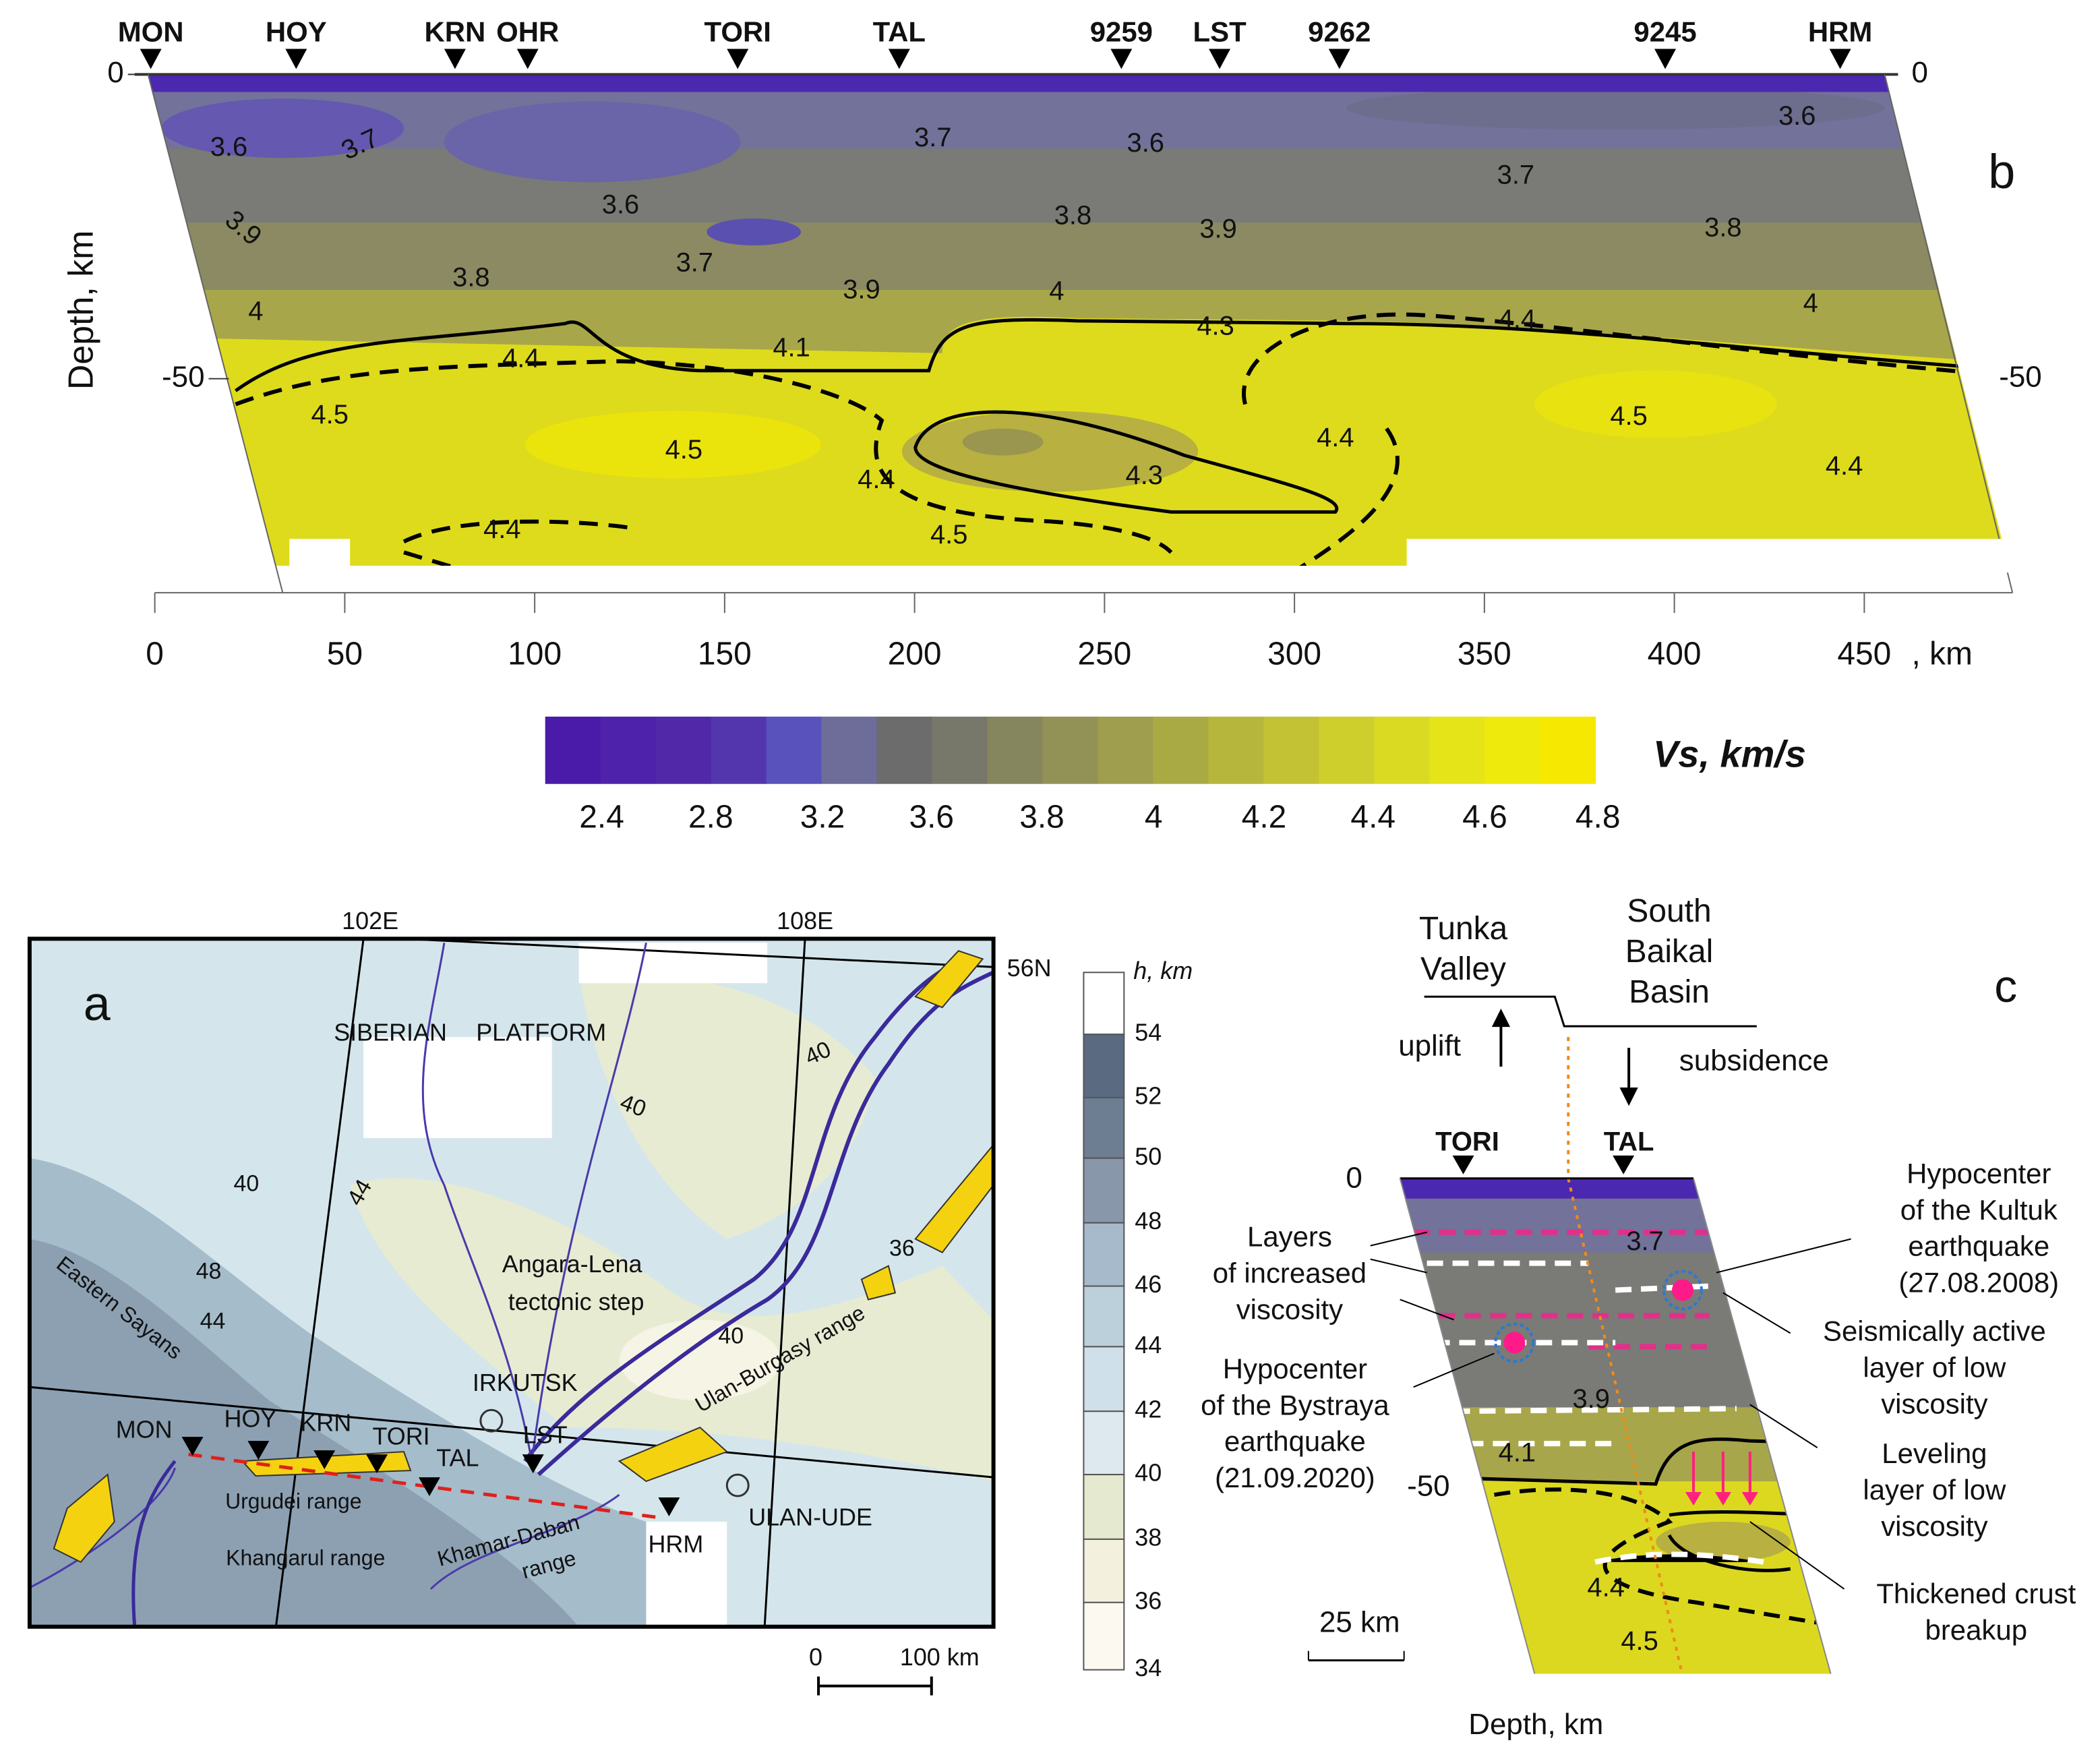 The image size is (2100, 1755). I want to click on lat-label: 56N, so click(1029, 968).